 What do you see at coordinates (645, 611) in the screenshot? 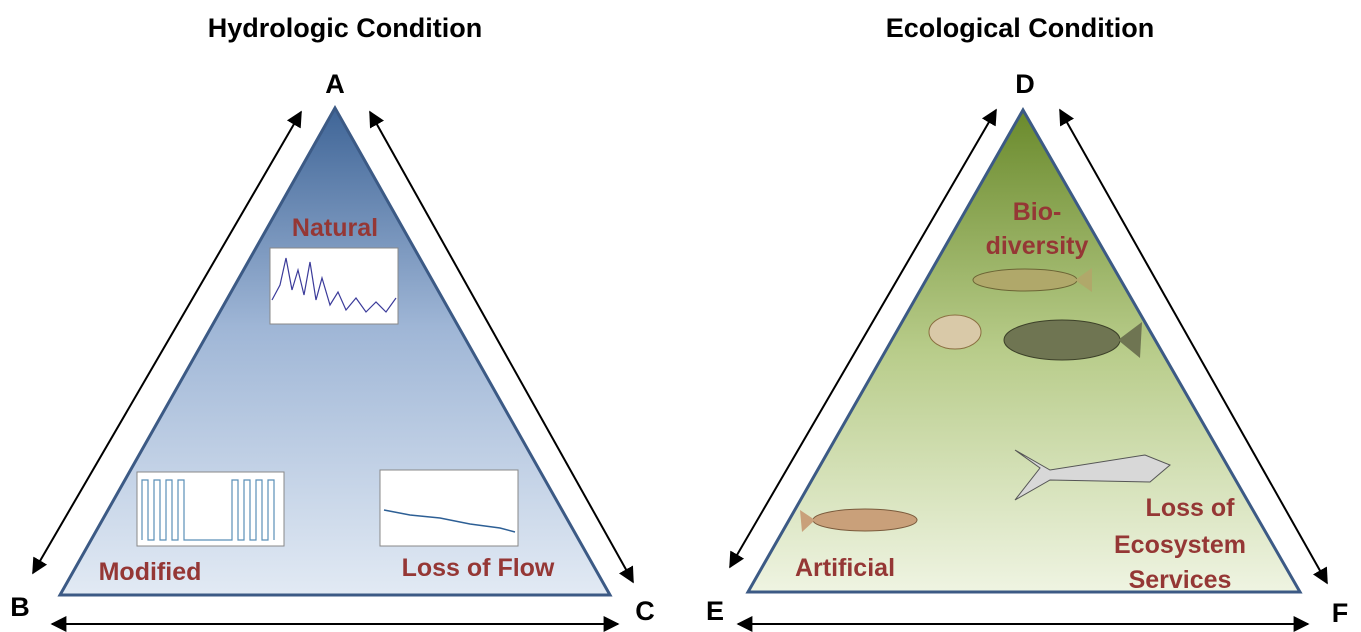
I see `vertex-label: C` at bounding box center [645, 611].